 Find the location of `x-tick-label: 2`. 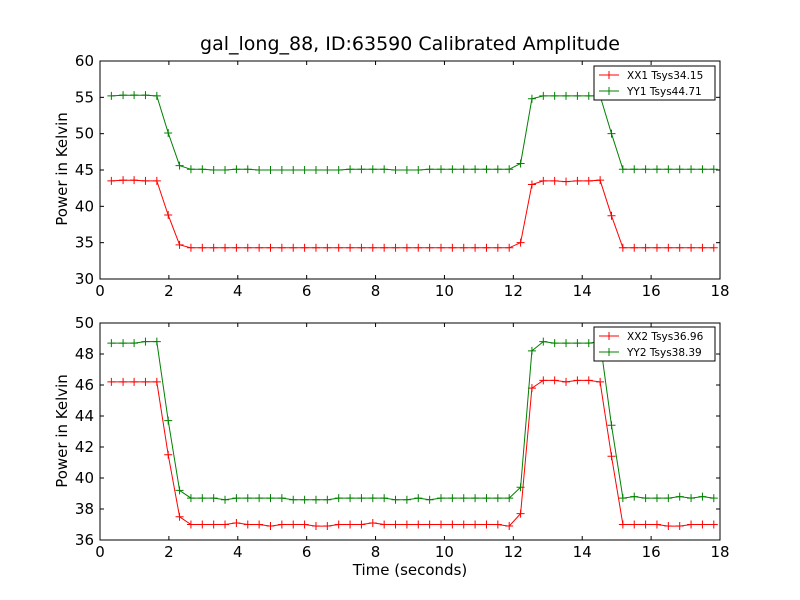

x-tick-label: 2 is located at coordinates (169, 552).